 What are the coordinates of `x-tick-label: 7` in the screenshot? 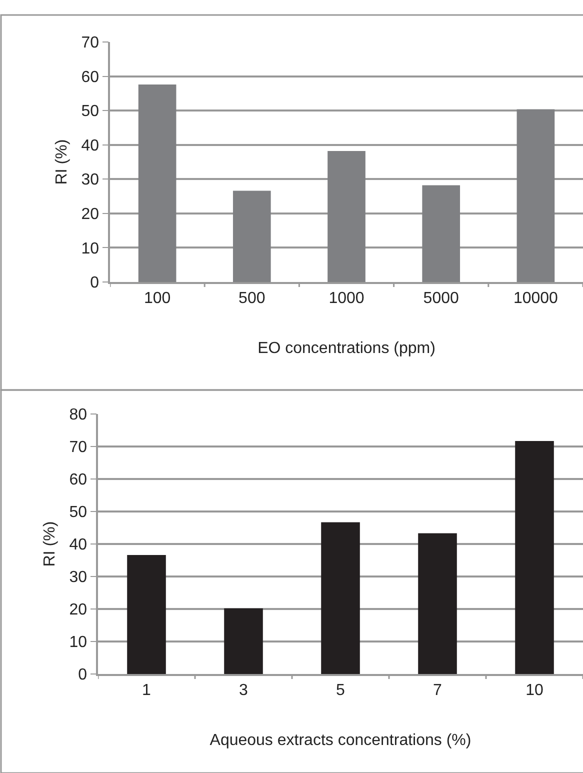 It's located at (437, 690).